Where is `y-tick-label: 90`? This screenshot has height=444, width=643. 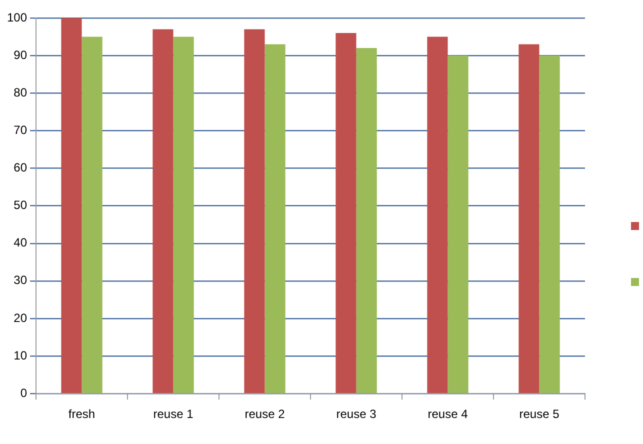
y-tick-label: 90 is located at coordinates (21, 55).